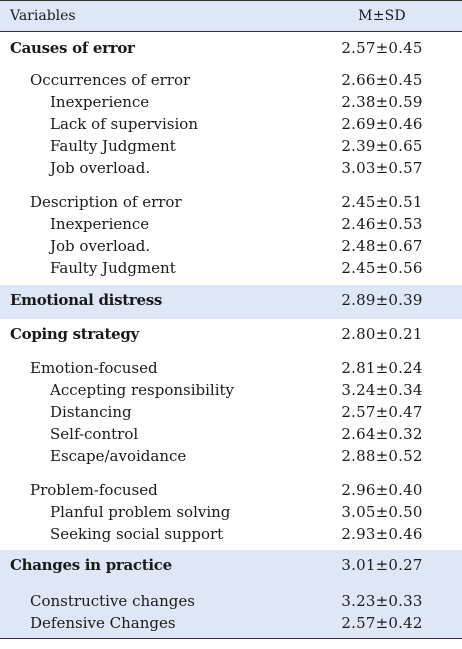 The image size is (462, 649). I want to click on group-row: Problem-focused 2.96±0.40, so click(231, 490).